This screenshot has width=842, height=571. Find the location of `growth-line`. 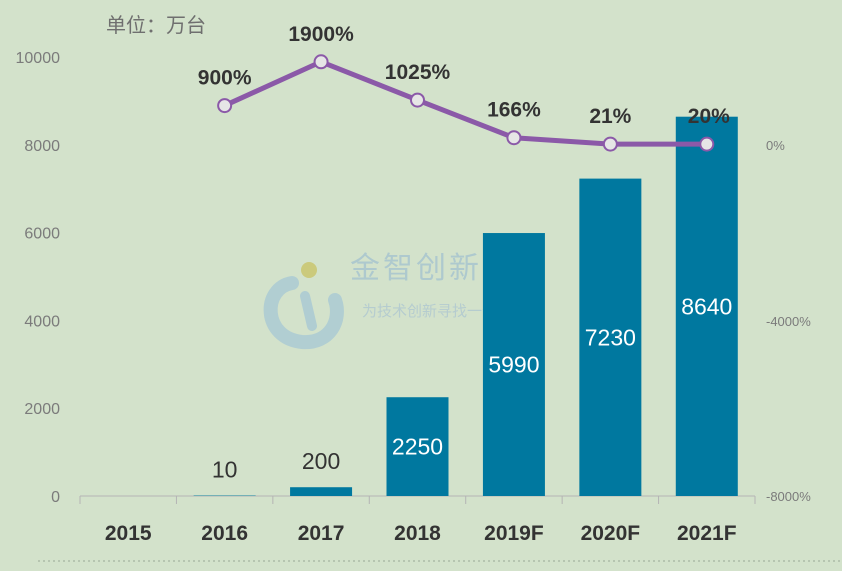

growth-line is located at coordinates (466, 103).